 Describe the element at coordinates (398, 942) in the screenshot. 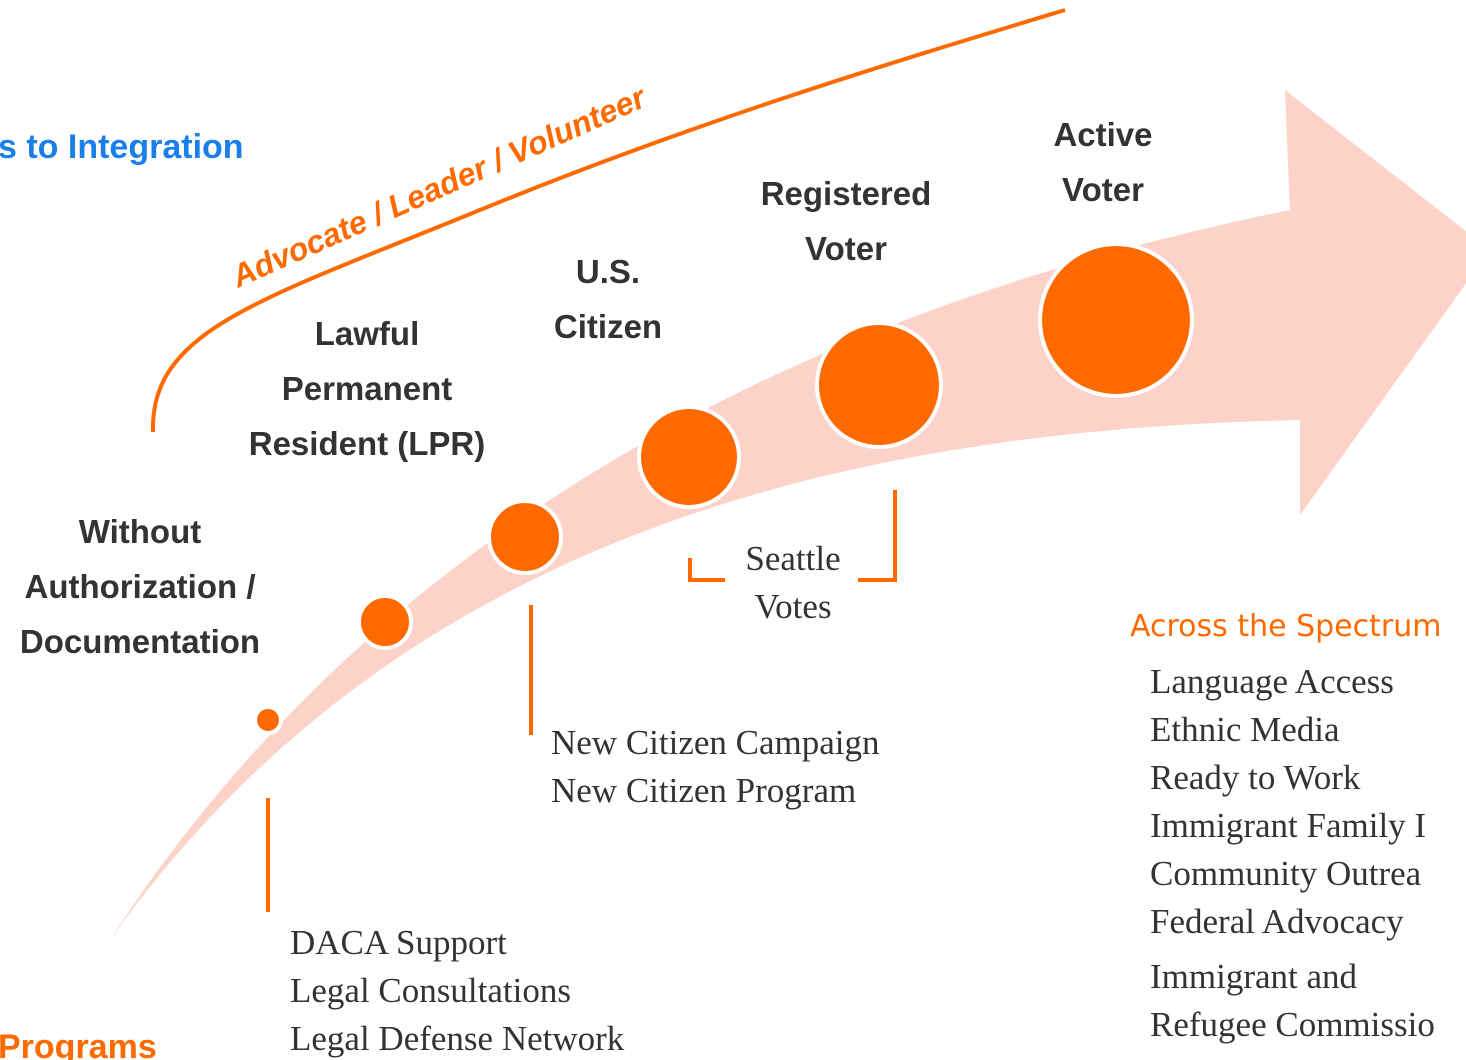

I see `program-item: DACA Support` at that location.